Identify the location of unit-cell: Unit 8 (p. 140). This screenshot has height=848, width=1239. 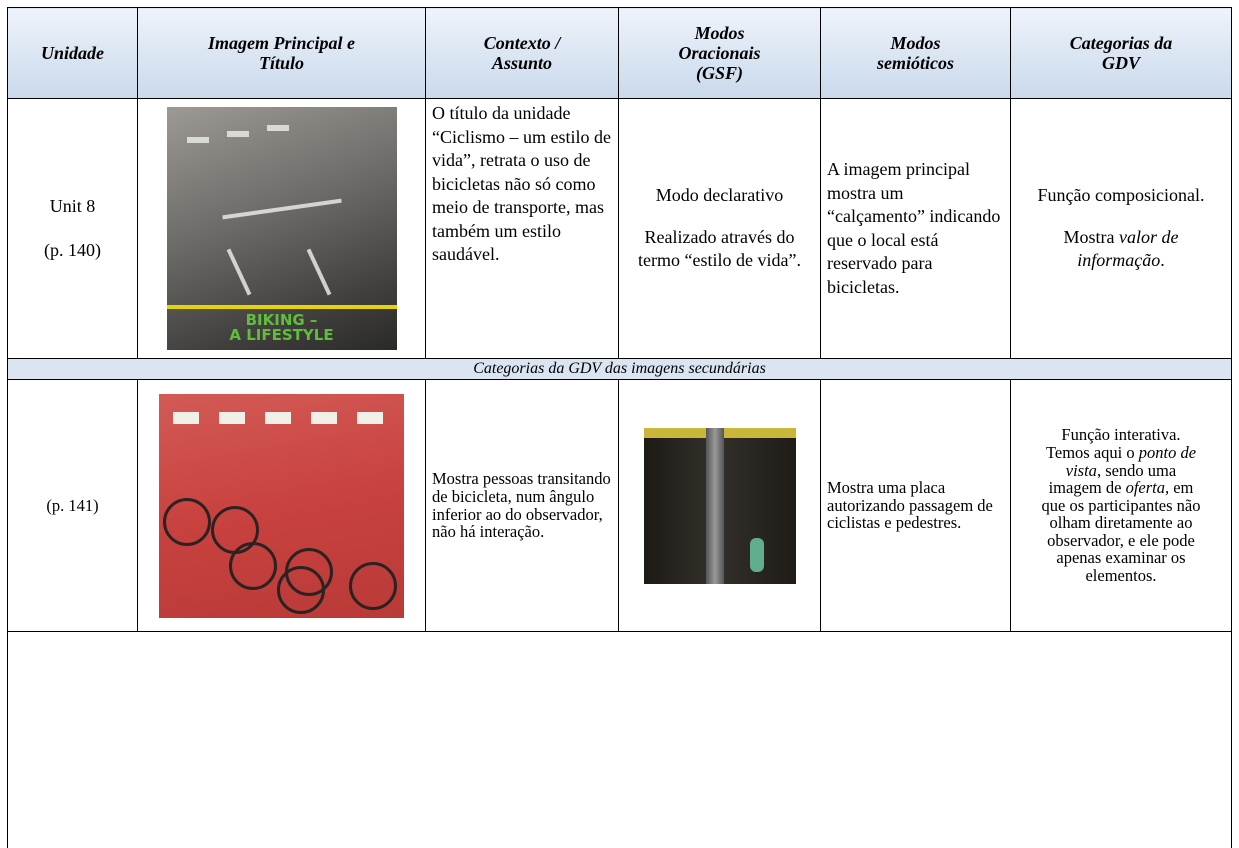
(73, 229).